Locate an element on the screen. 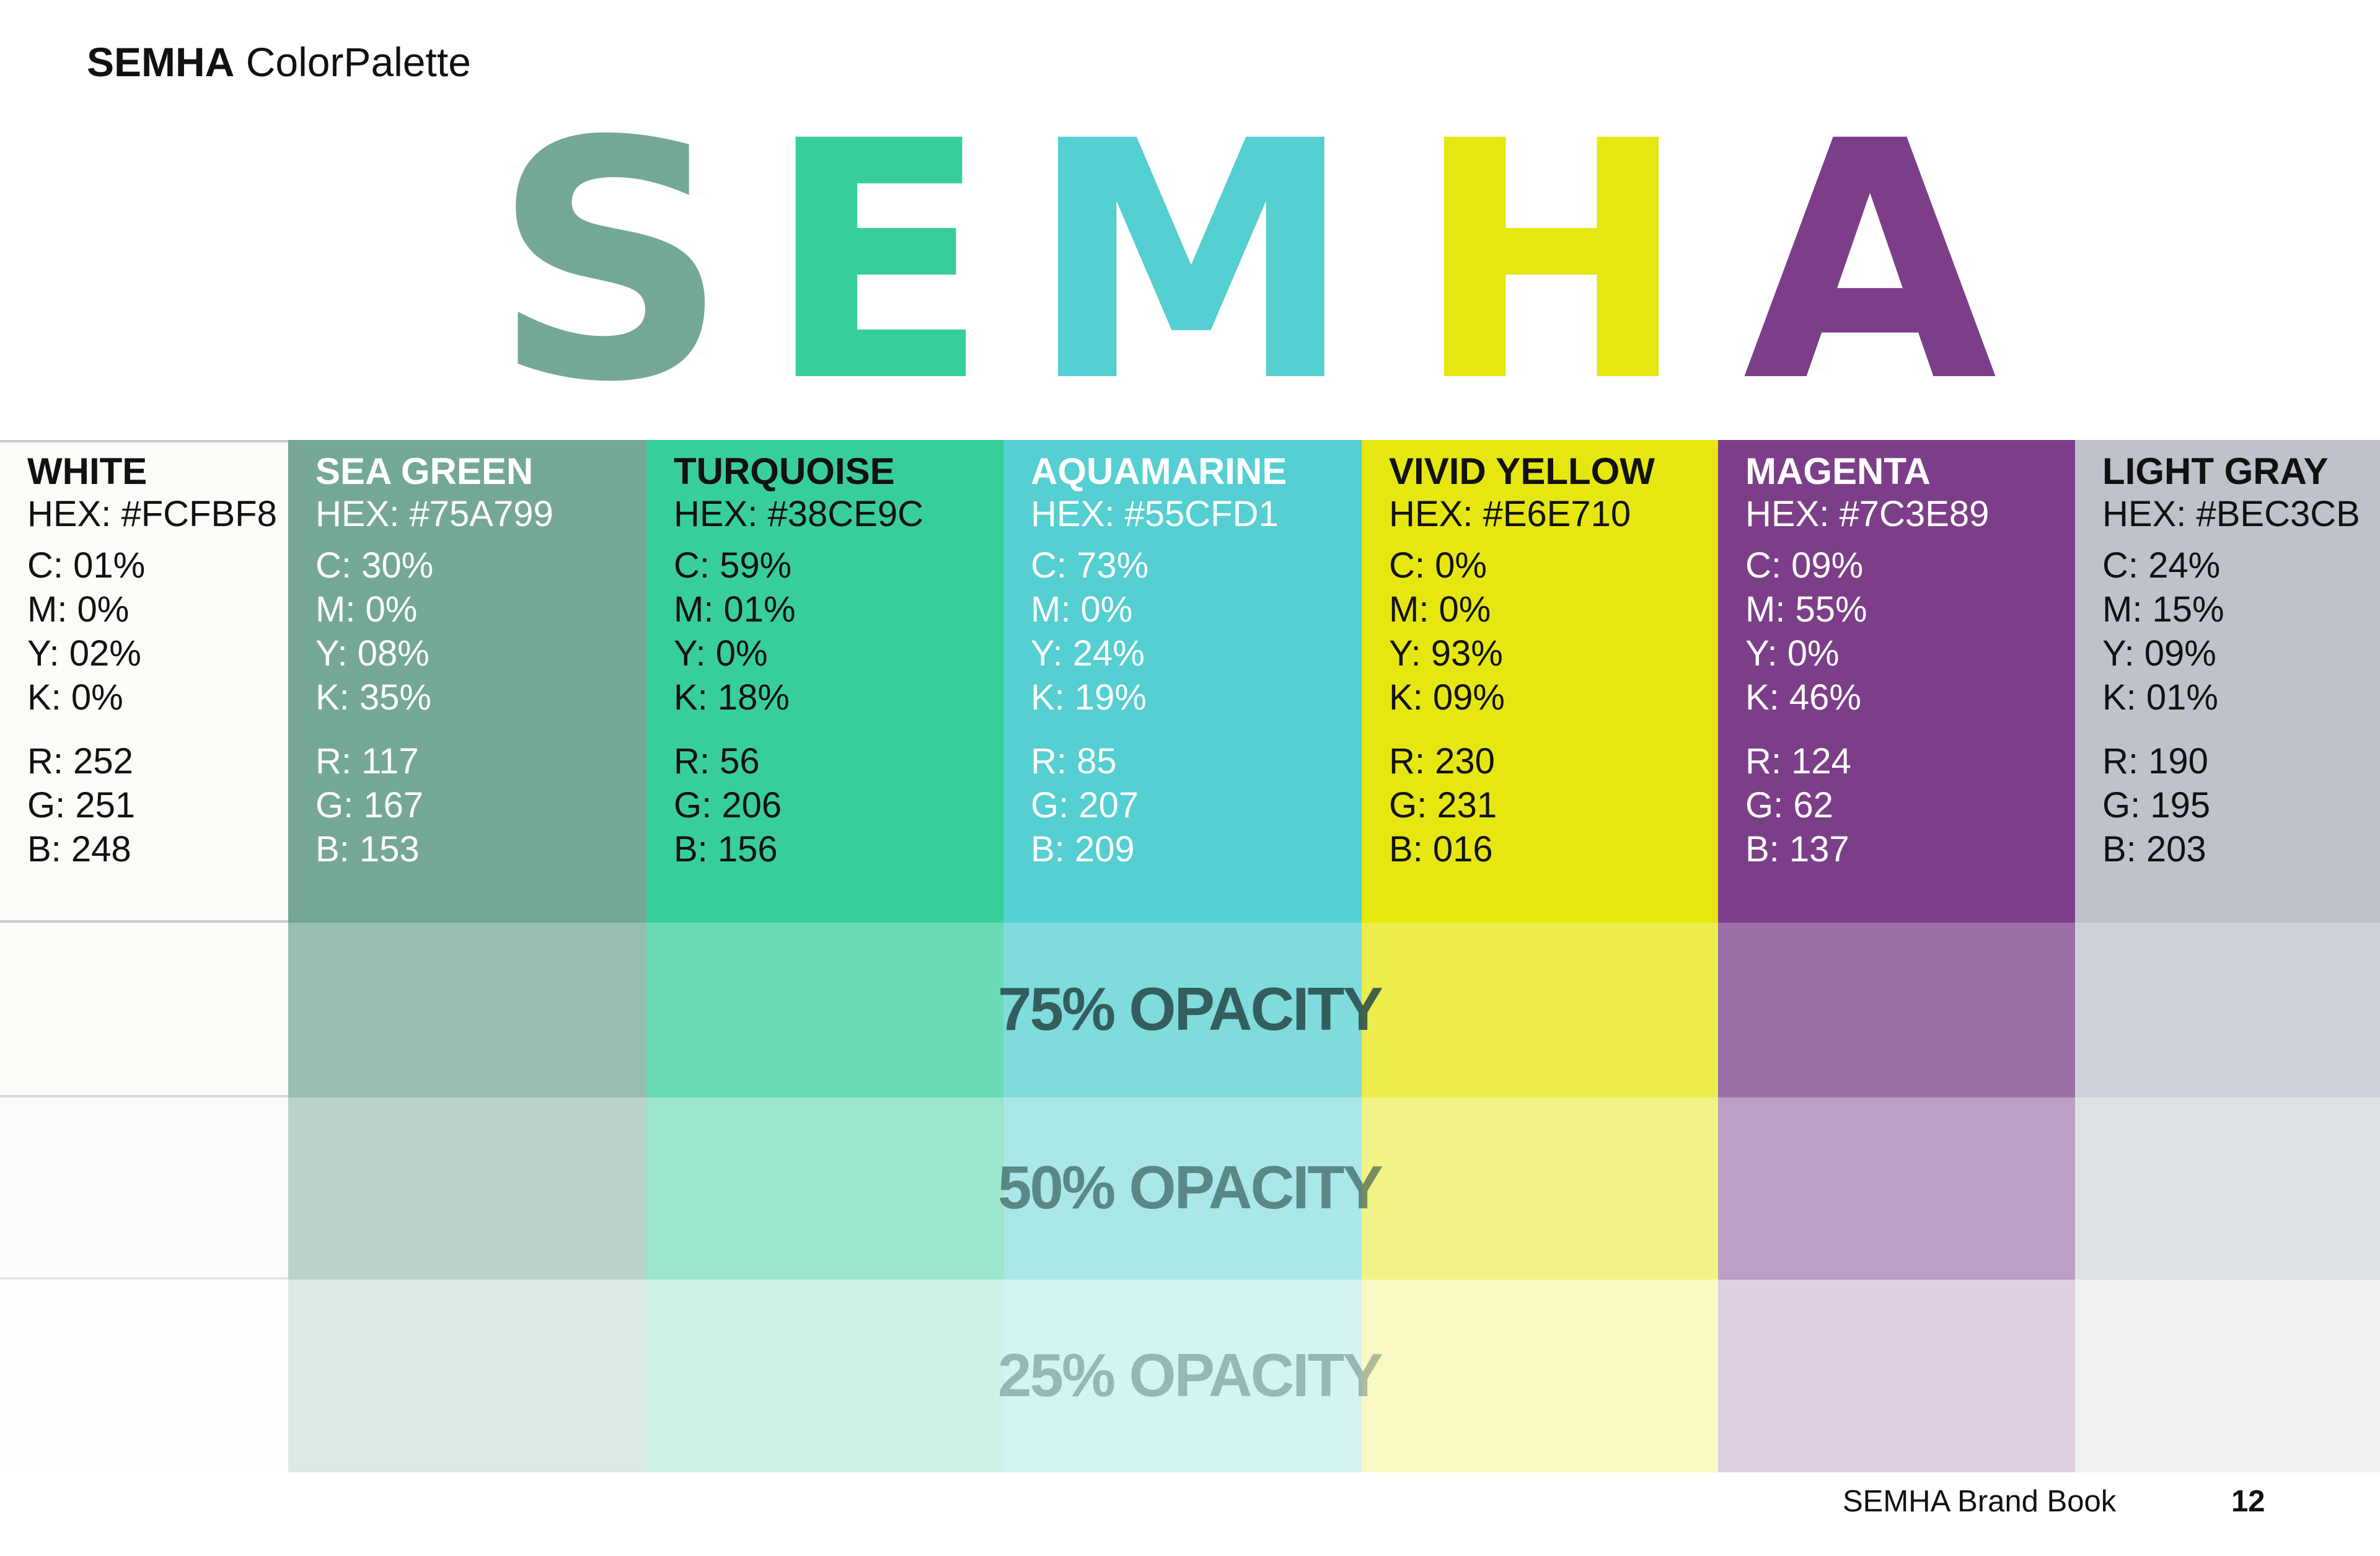 This screenshot has width=2380, height=1556. cmyk-value: Y: 93% is located at coordinates (1446, 653).